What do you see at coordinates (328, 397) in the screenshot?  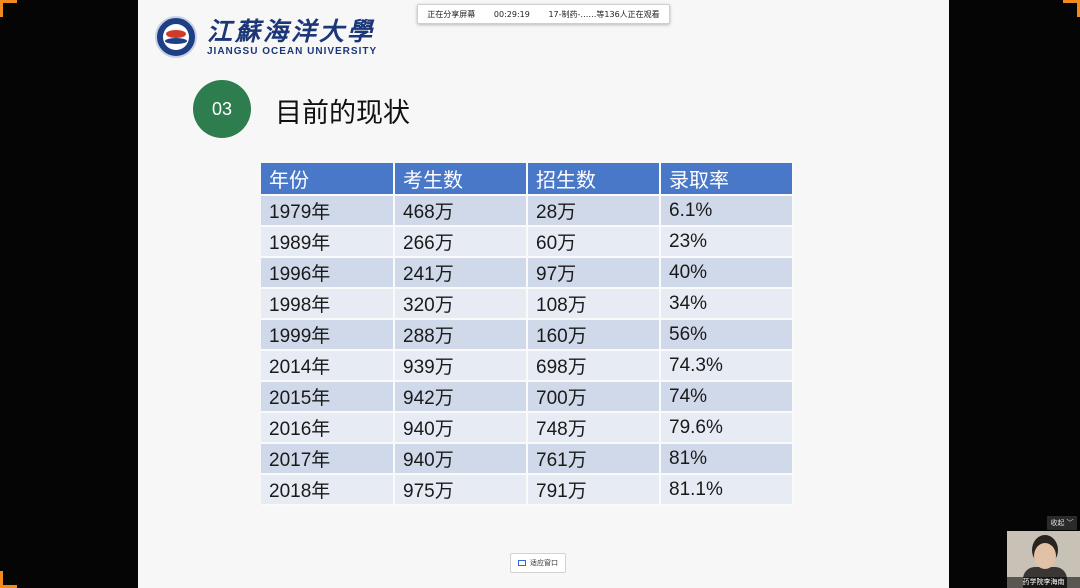 I see `cell-year: 2015年` at bounding box center [328, 397].